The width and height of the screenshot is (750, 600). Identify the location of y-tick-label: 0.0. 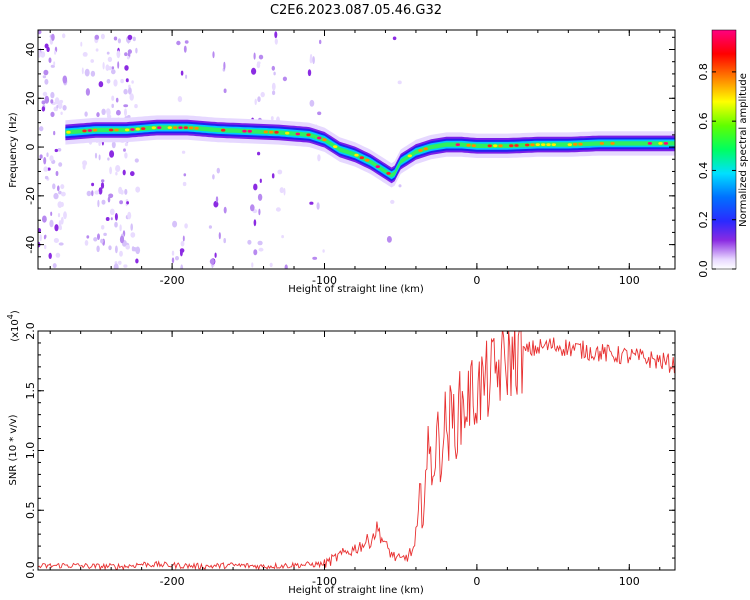
(30, 570).